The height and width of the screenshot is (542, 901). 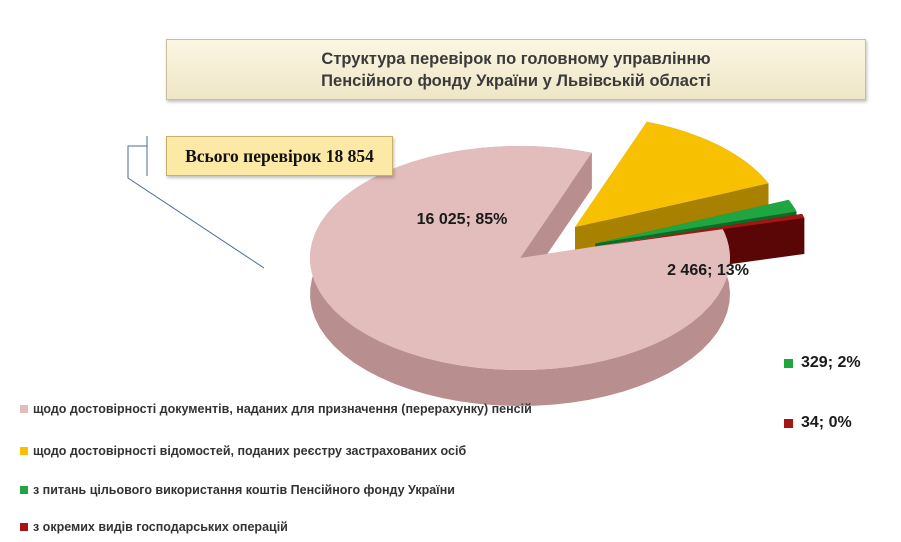 I want to click on slice-label-funds-swatch, so click(x=788, y=363).